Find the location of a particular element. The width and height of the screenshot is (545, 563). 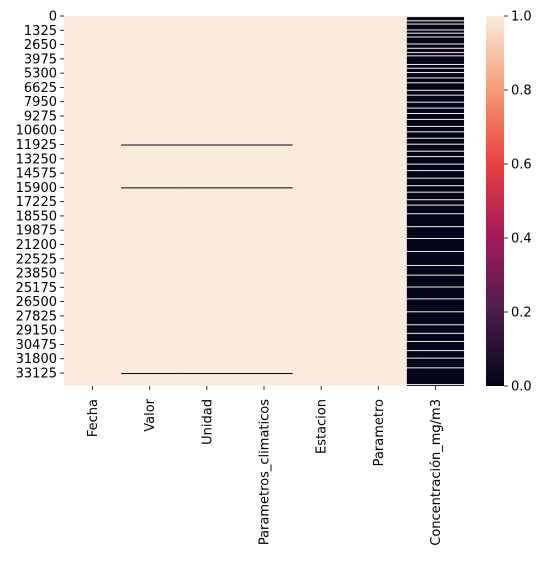

y-tick-label: 1325 is located at coordinates (40, 31).